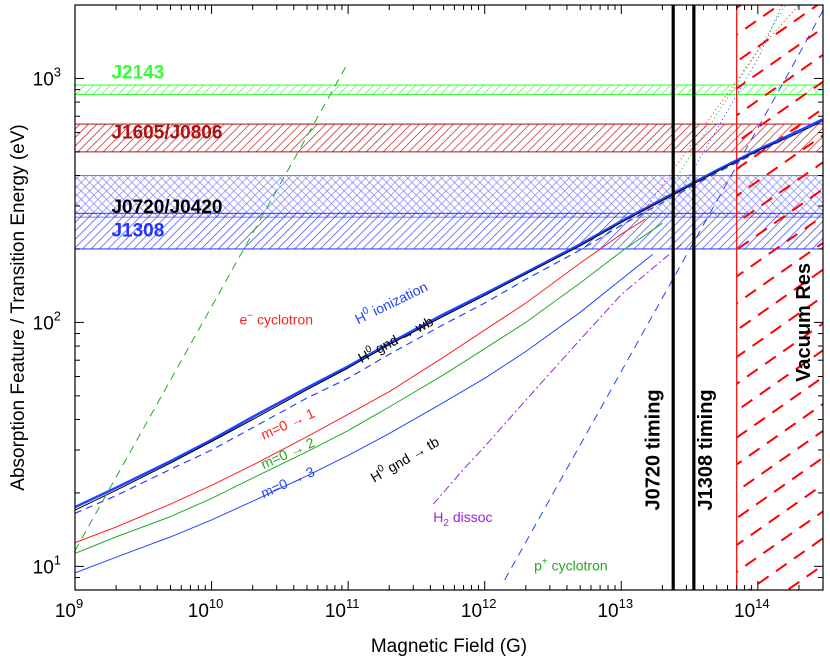 The width and height of the screenshot is (830, 660). I want to click on x-tick-label: 1011, so click(342, 609).